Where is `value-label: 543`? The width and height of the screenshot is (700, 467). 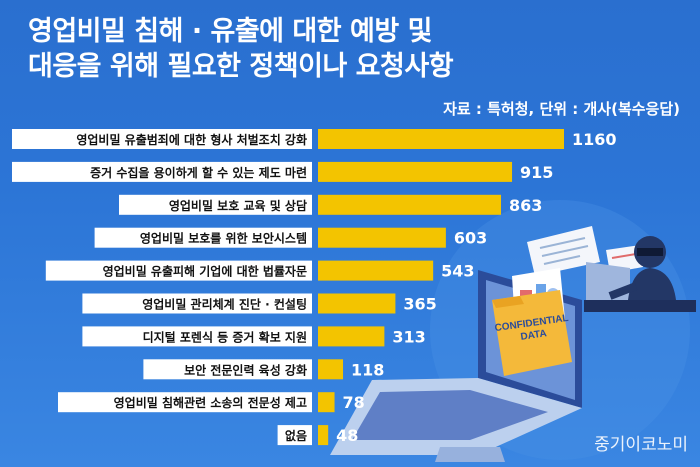
value-label: 543 is located at coordinates (457, 271).